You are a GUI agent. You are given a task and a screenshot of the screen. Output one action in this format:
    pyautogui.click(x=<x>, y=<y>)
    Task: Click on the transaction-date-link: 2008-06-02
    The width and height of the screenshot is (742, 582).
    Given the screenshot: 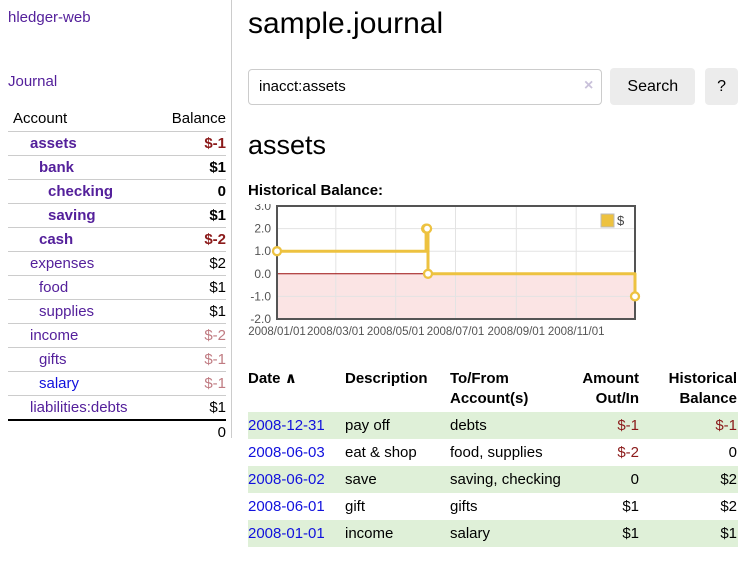 What is the action you would take?
    pyautogui.click(x=286, y=479)
    